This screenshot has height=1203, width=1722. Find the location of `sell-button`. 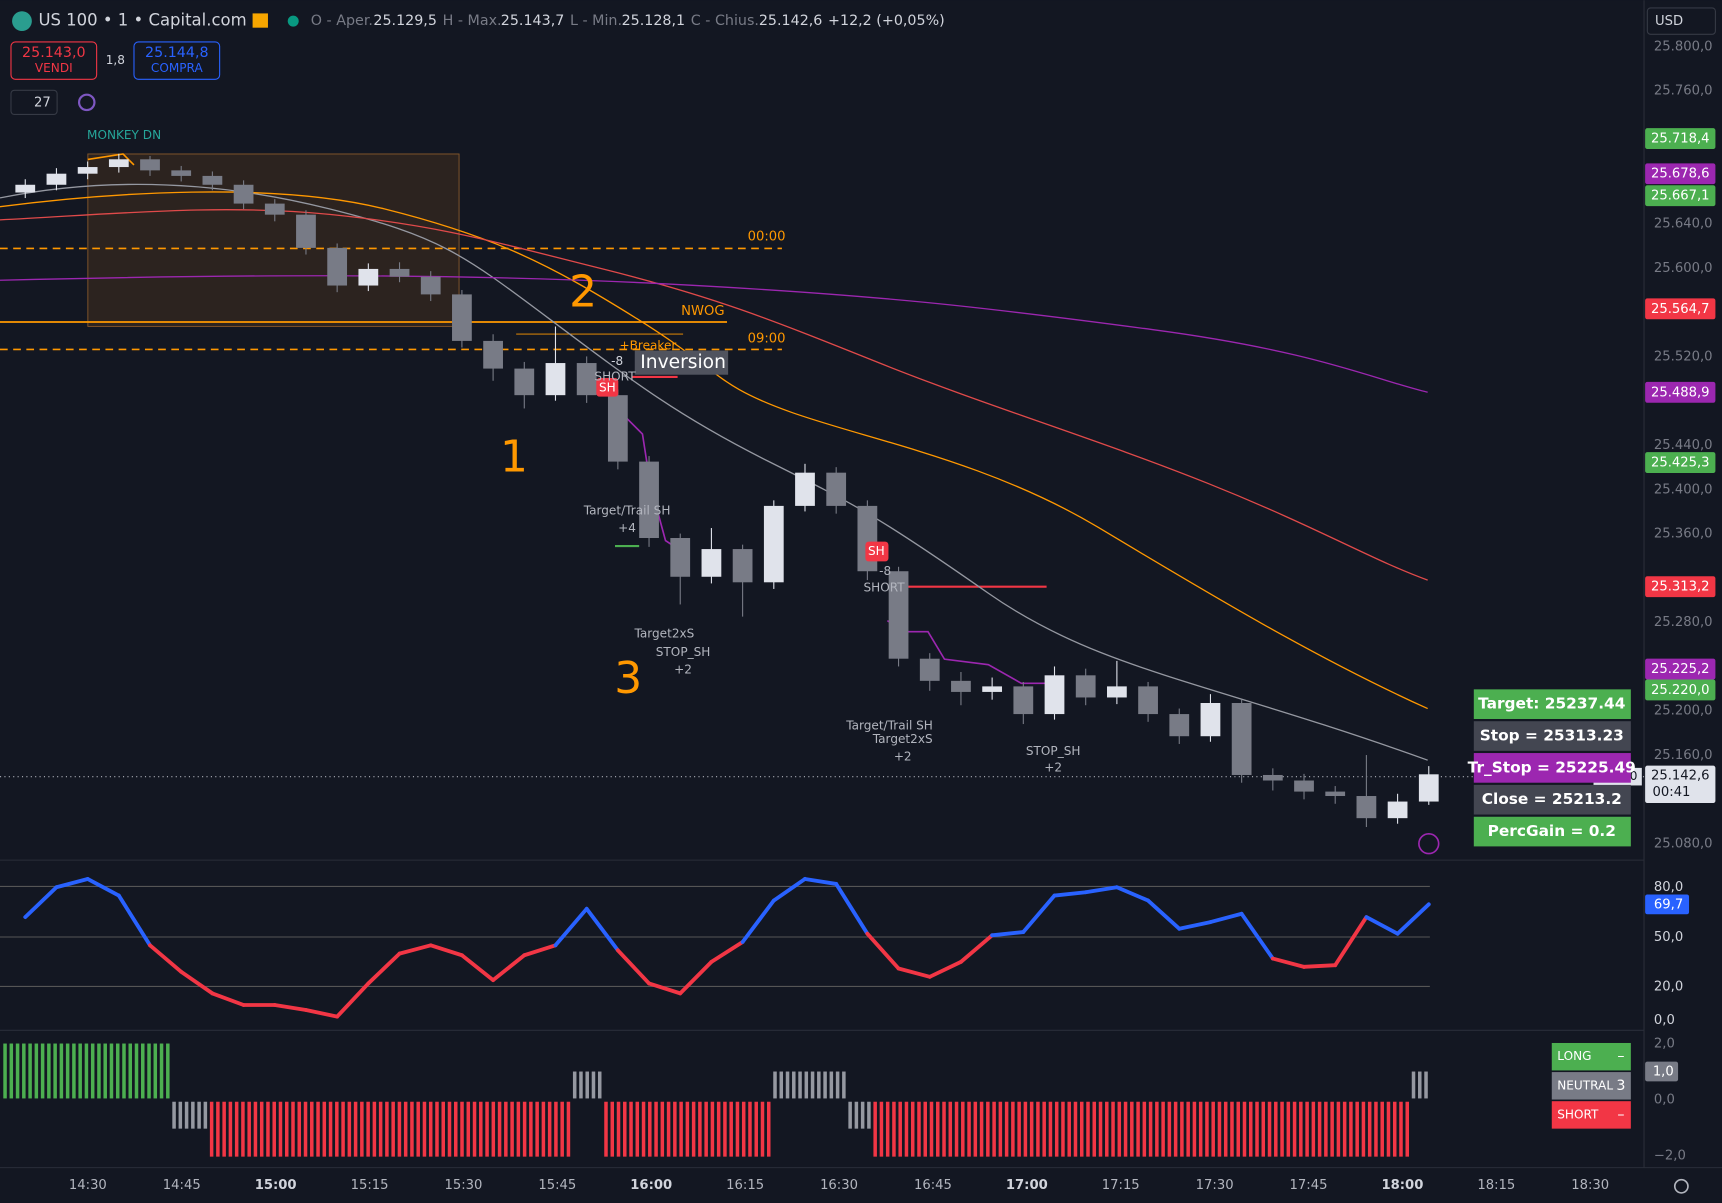

sell-button is located at coordinates (54, 60).